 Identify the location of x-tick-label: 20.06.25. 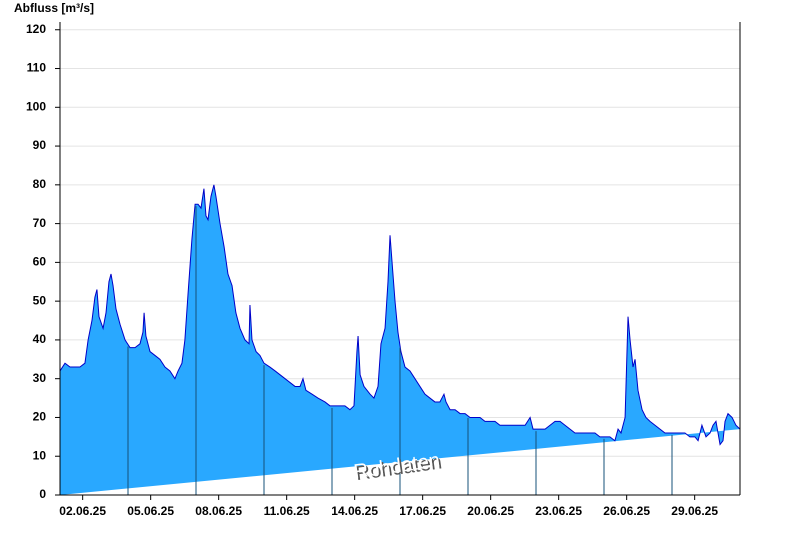
(490, 511).